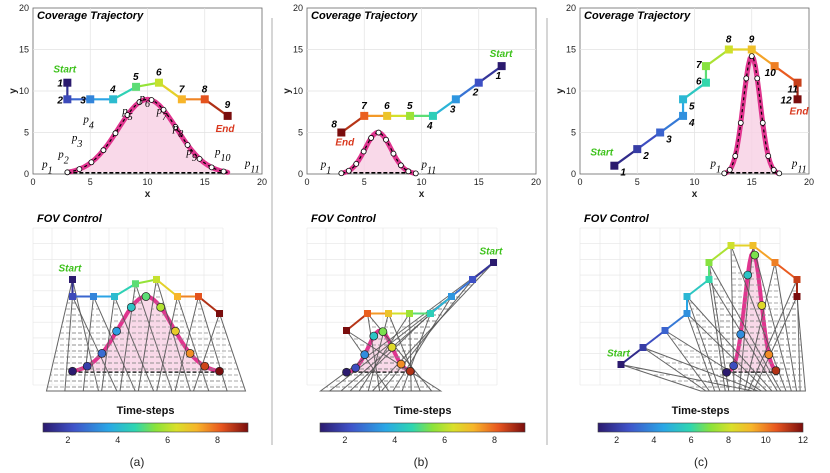 The width and height of the screenshot is (830, 473). What do you see at coordinates (63, 157) in the screenshot?
I see `target-label: p2` at bounding box center [63, 157].